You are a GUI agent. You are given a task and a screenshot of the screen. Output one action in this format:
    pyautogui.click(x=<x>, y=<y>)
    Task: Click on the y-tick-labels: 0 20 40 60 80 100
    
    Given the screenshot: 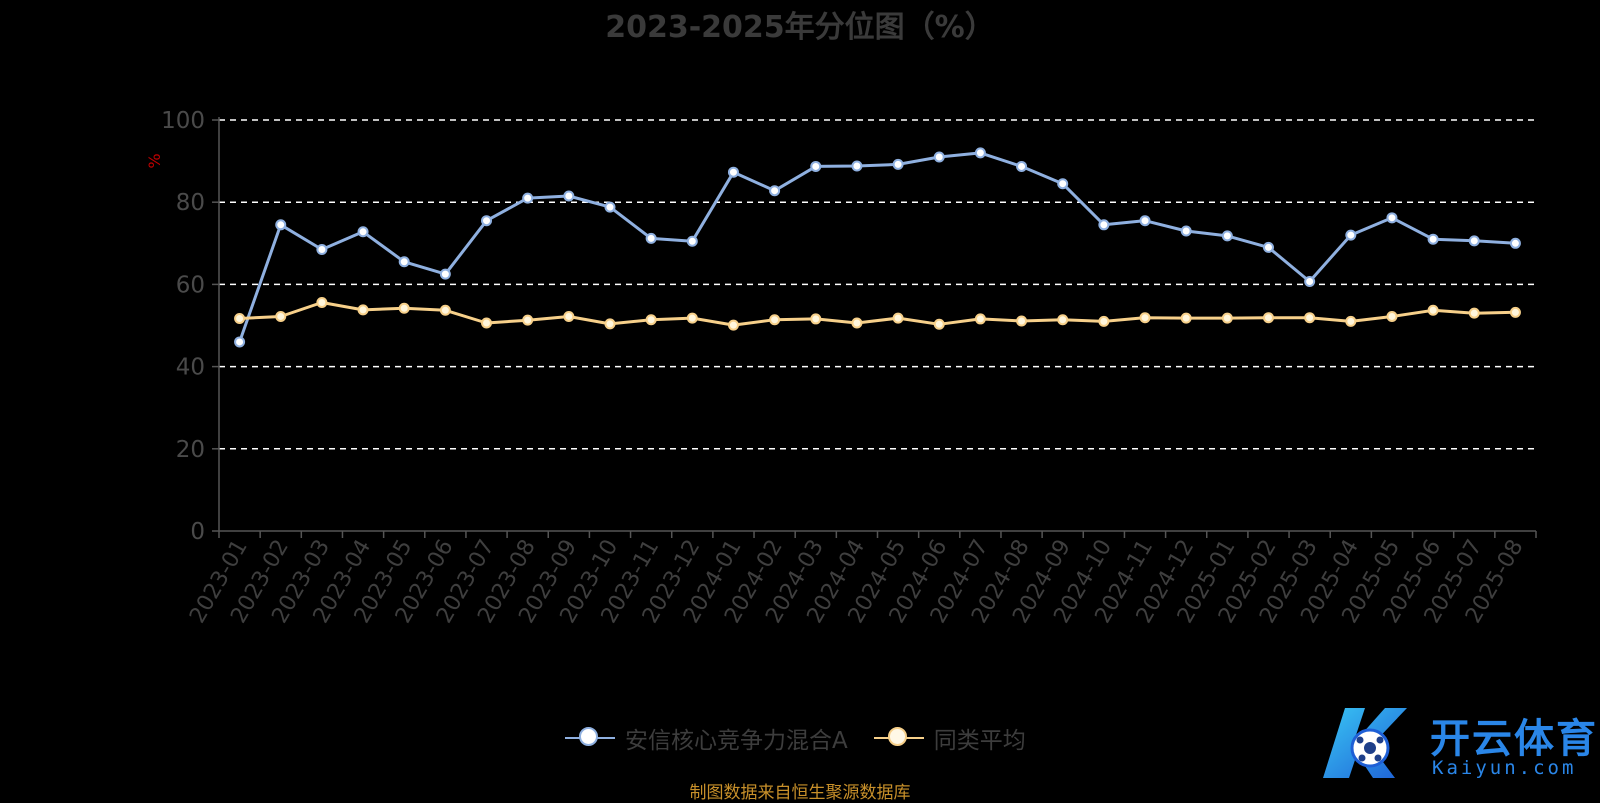 What is the action you would take?
    pyautogui.click(x=183, y=326)
    